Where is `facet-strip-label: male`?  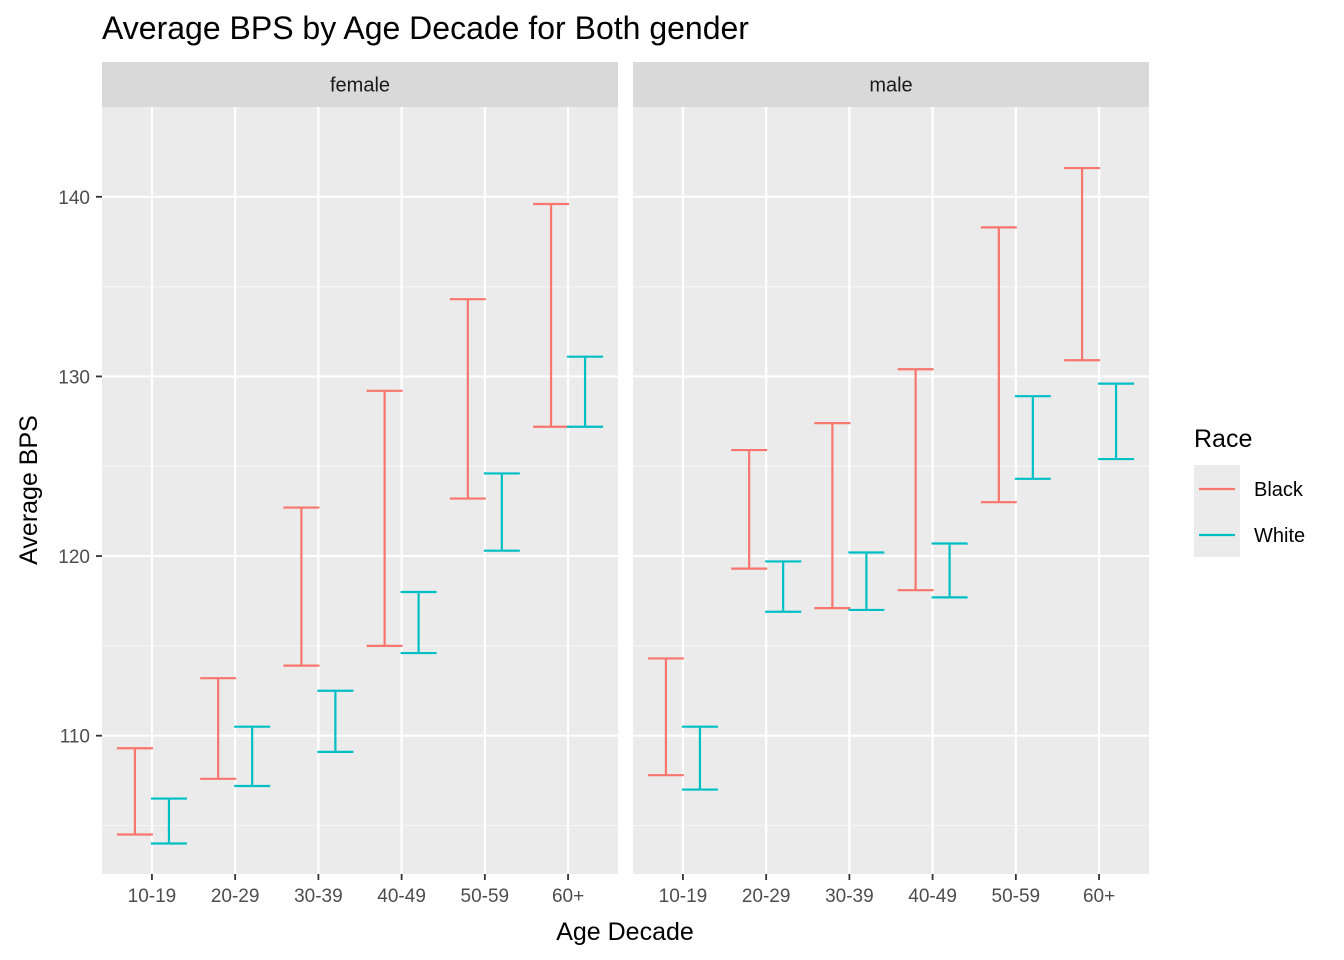
facet-strip-label: male is located at coordinates (890, 86).